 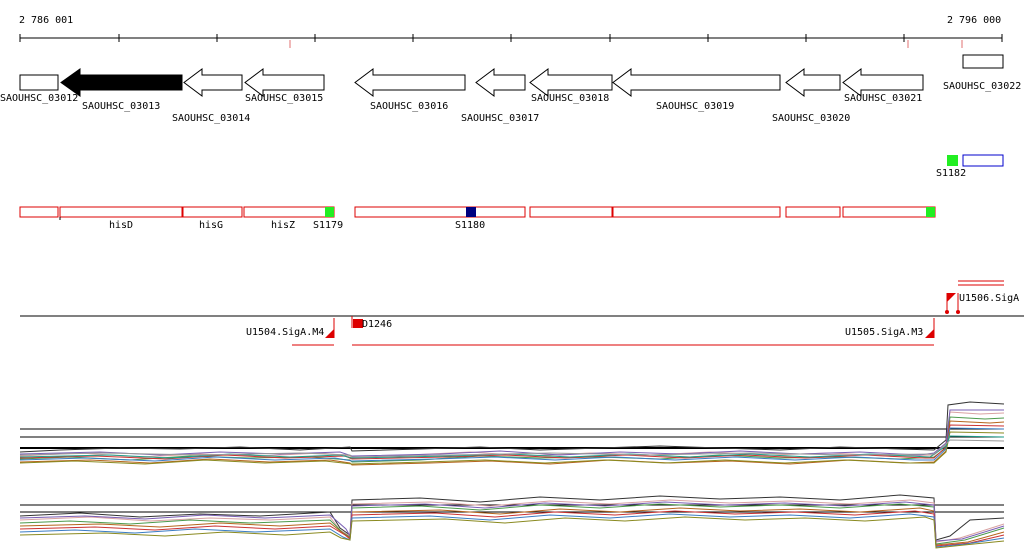 What do you see at coordinates (377, 324) in the screenshot?
I see `terminator-label: D1246` at bounding box center [377, 324].